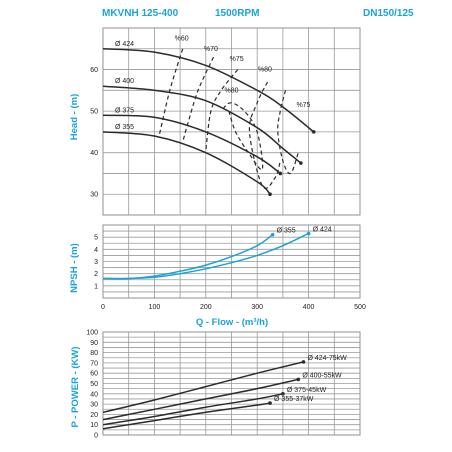 This screenshot has width=452, height=452. I want to click on y-tick-label: 0, so click(96, 436).